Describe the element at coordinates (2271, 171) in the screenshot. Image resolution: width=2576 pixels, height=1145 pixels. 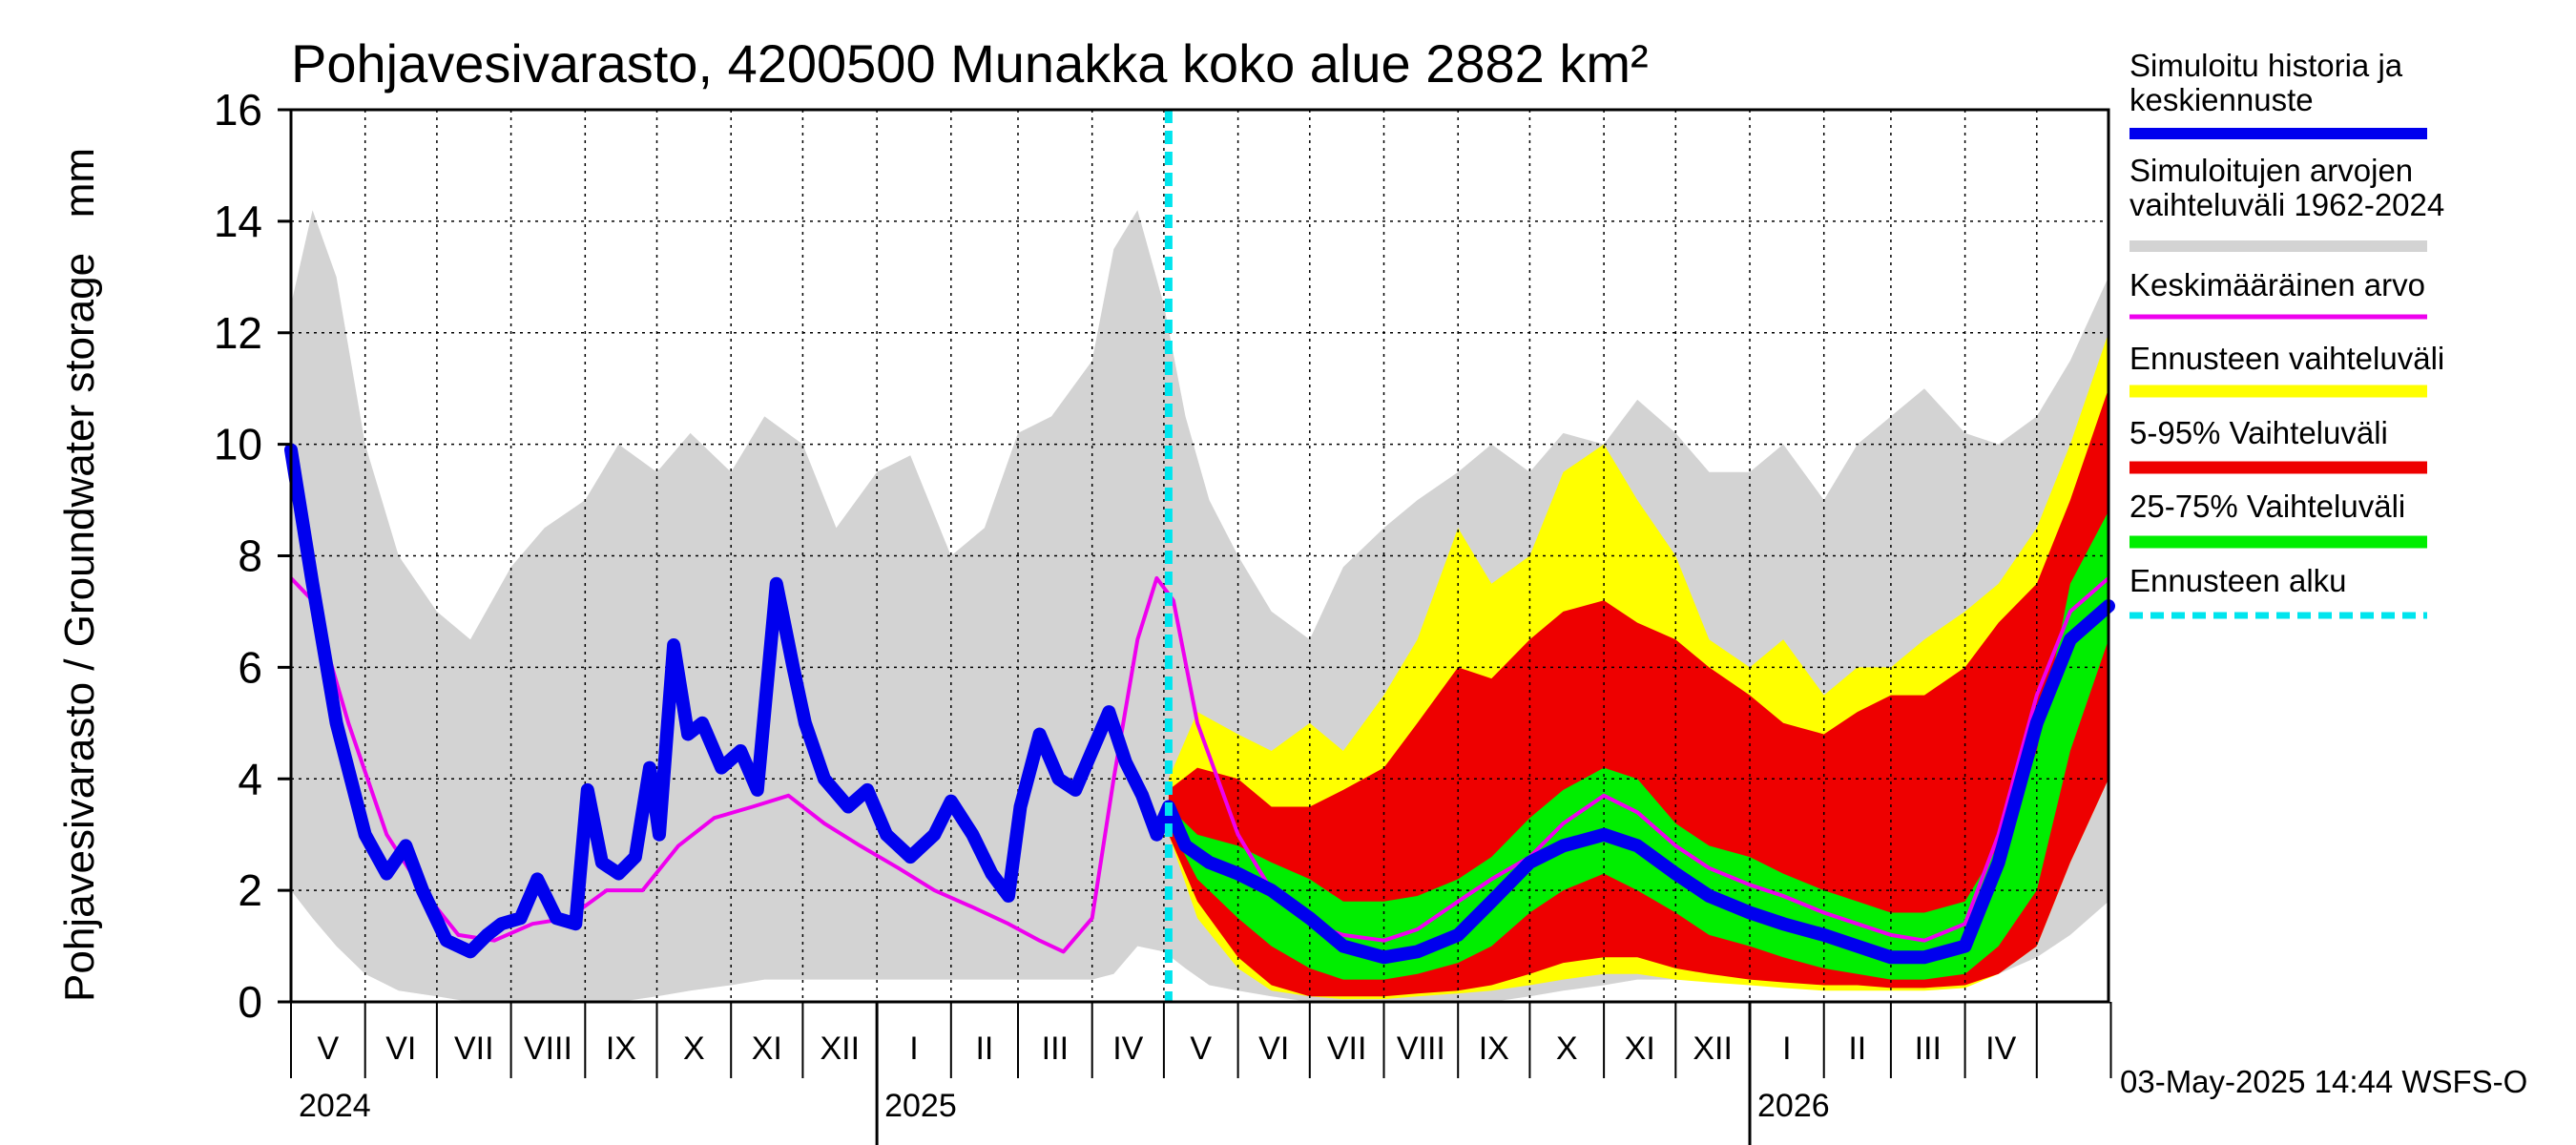
I see `legend-label-hist_range: Simuloitujen arvojen` at that location.